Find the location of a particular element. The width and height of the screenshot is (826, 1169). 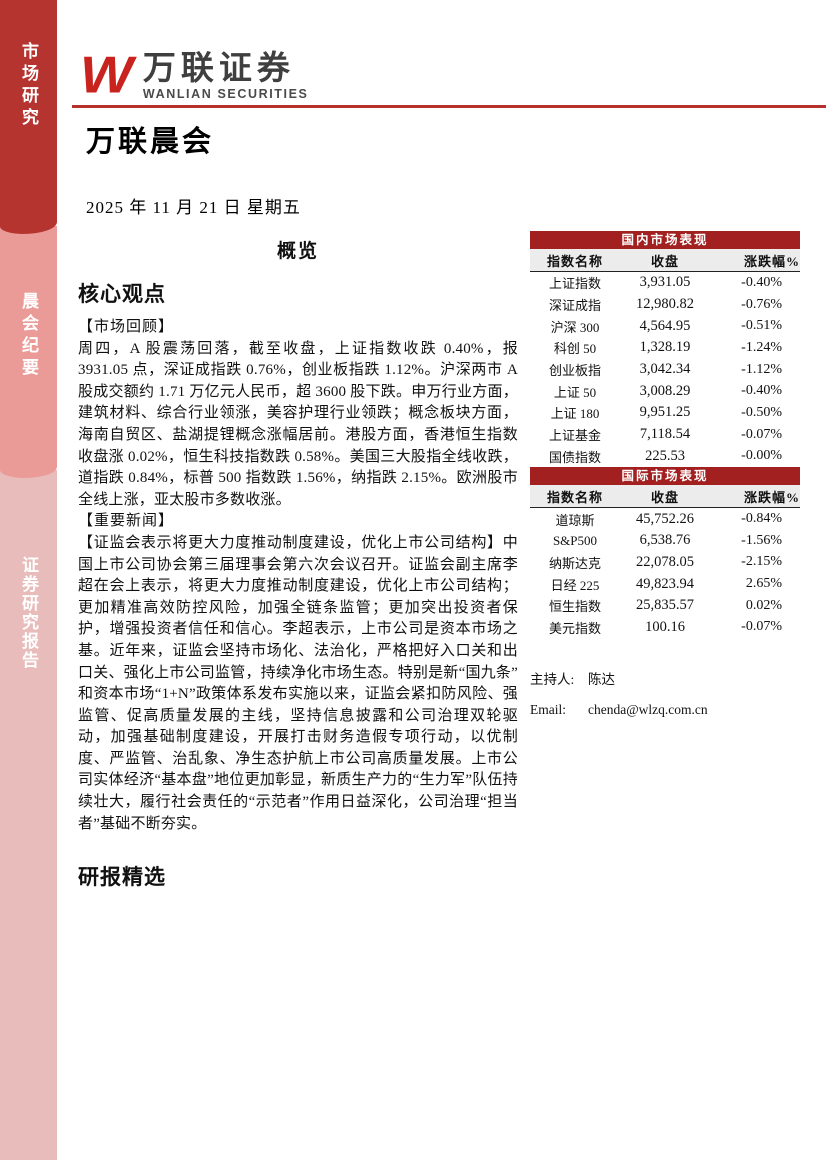

table-row: 上证基金 7,118.54 -0.07% is located at coordinates (665, 435).